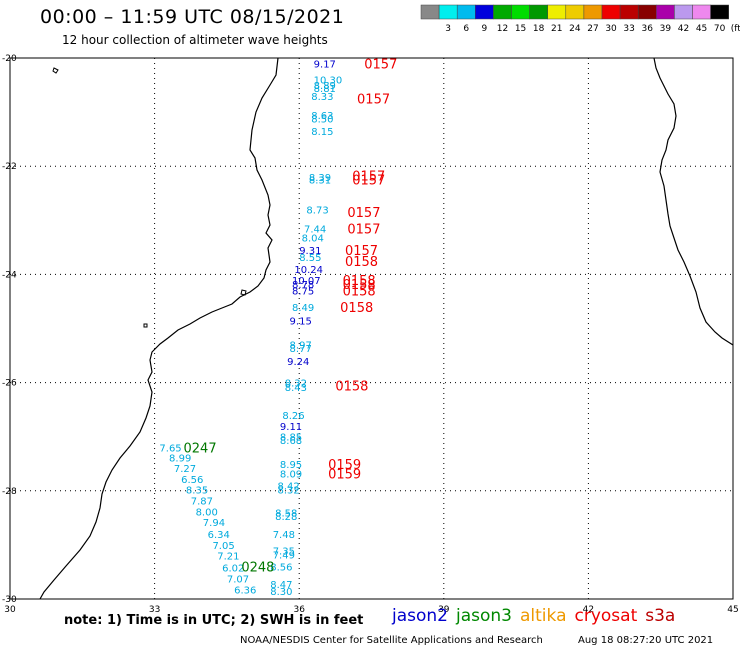 The width and height of the screenshot is (740, 650). I want to click on wave-height-value: 8.85, so click(291, 438).